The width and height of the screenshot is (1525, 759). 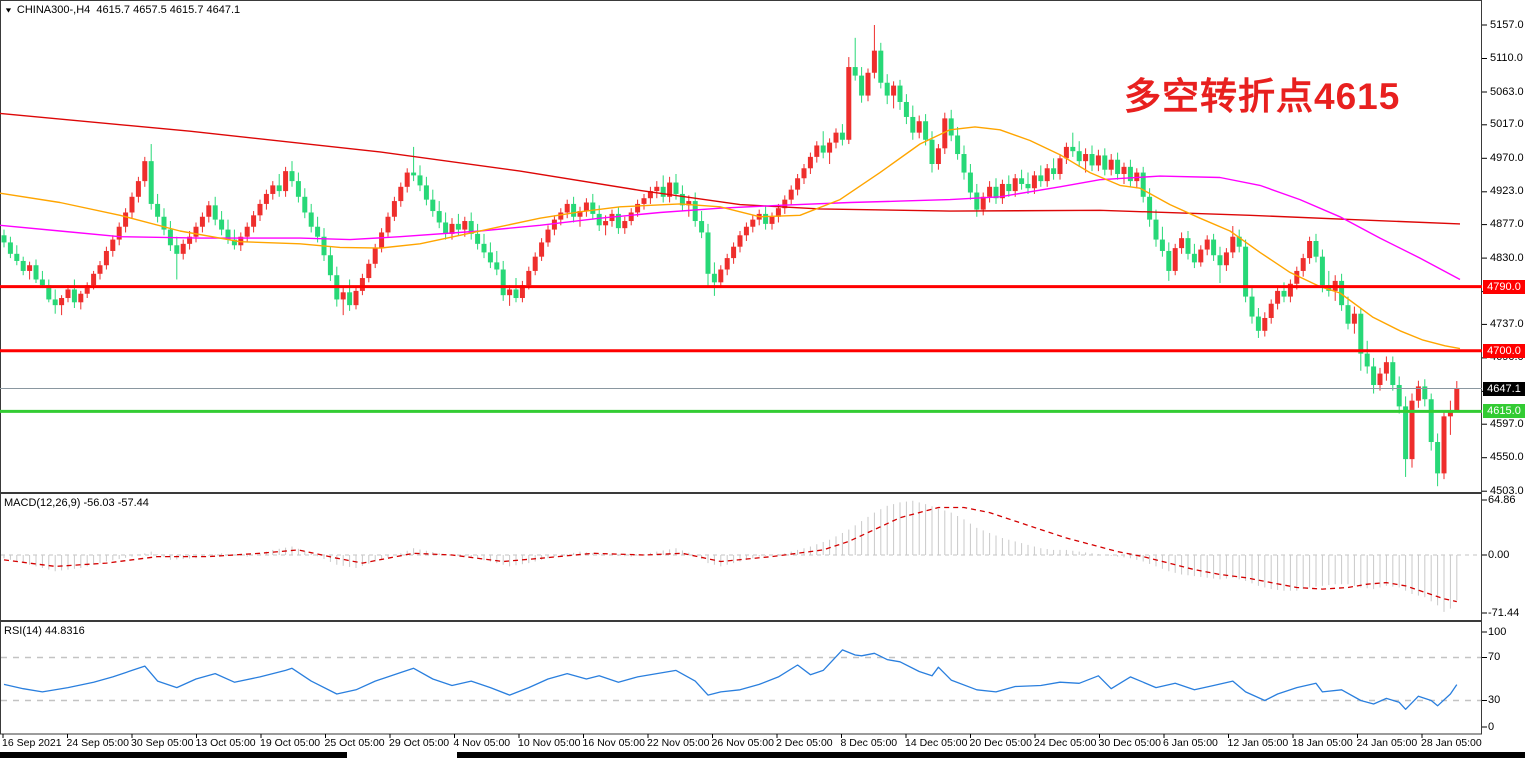 What do you see at coordinates (53, 10) in the screenshot?
I see `symbol-name: CHINA300-,H4` at bounding box center [53, 10].